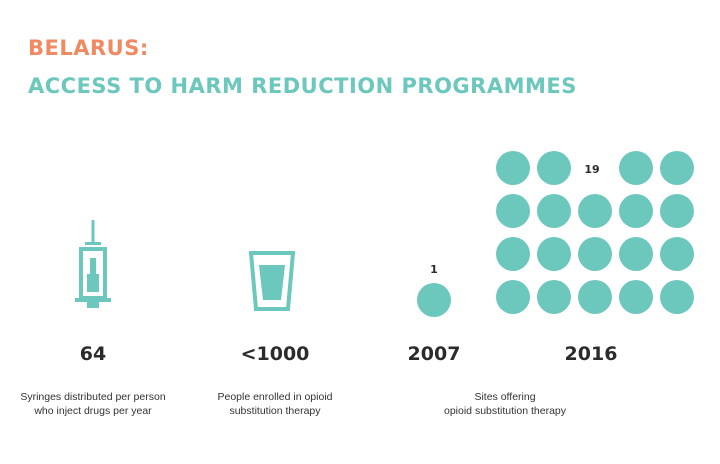 This screenshot has height=464, width=720. Describe the element at coordinates (505, 411) in the screenshot. I see `sites-caption-line2: opioid substitution therapy` at that location.